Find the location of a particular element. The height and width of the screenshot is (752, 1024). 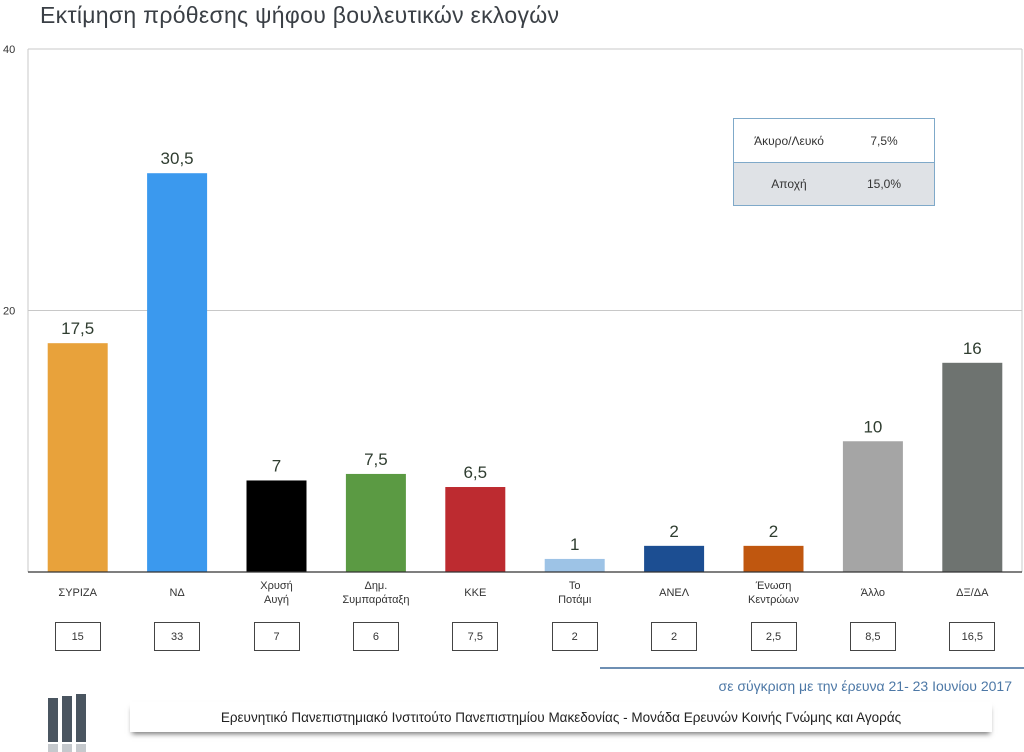

data-label: 1 is located at coordinates (574, 544).